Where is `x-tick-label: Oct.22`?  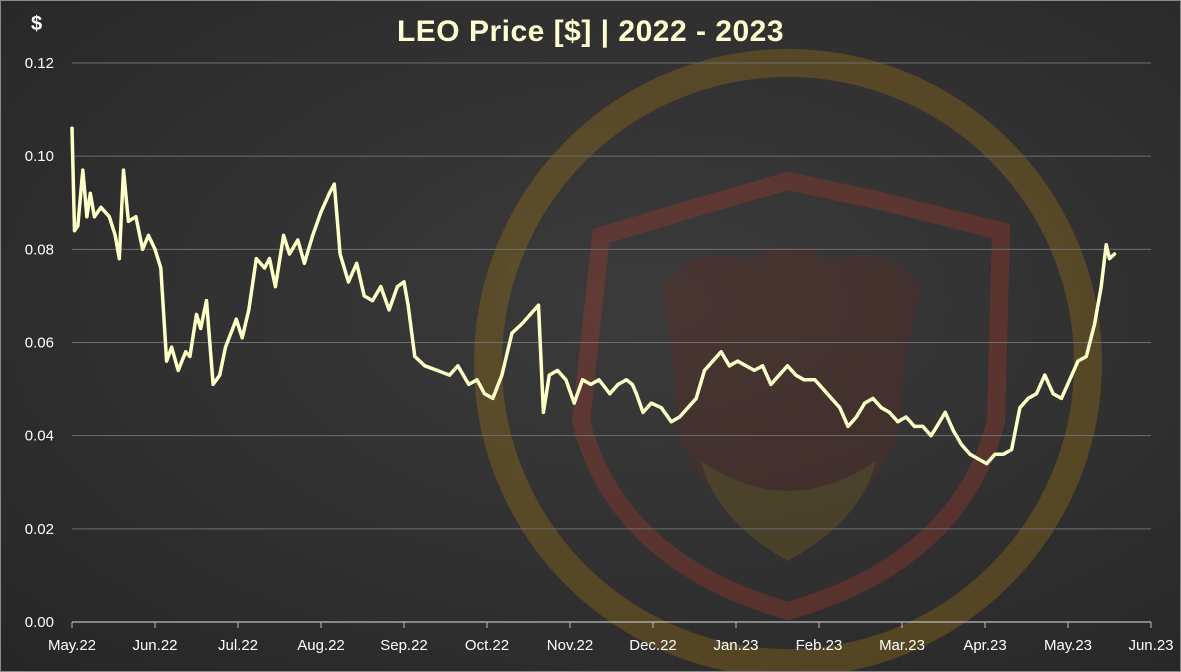 x-tick-label: Oct.22 is located at coordinates (487, 645).